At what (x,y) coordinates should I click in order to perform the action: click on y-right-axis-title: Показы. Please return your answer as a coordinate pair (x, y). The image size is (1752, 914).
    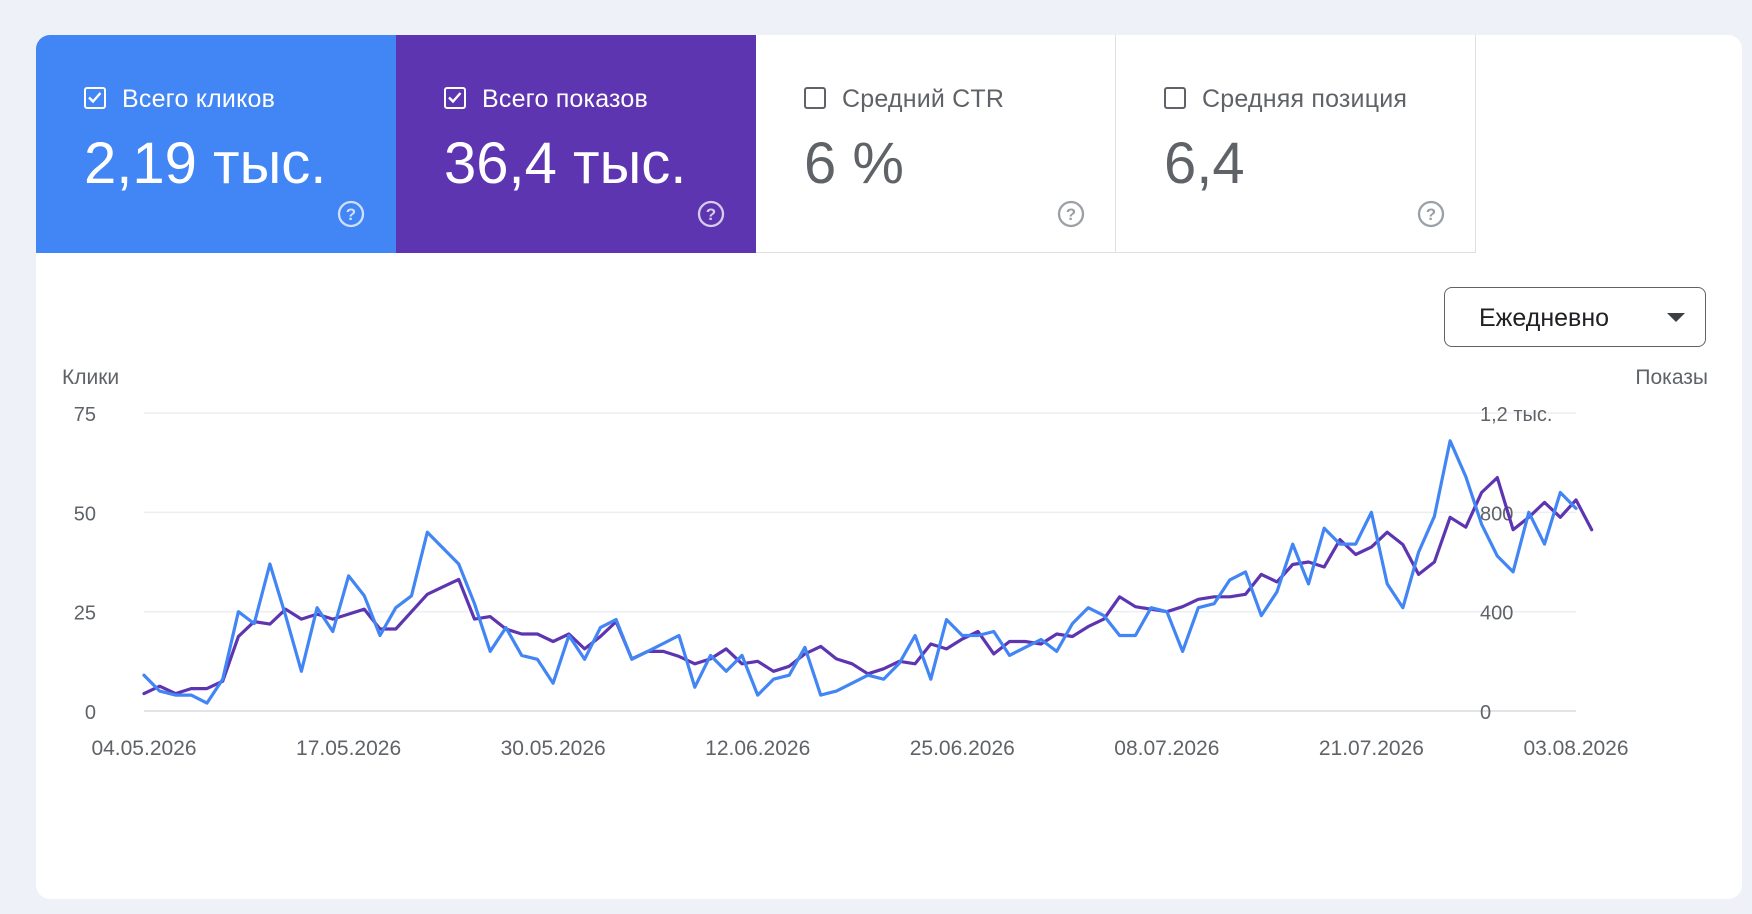
    Looking at the image, I should click on (1671, 377).